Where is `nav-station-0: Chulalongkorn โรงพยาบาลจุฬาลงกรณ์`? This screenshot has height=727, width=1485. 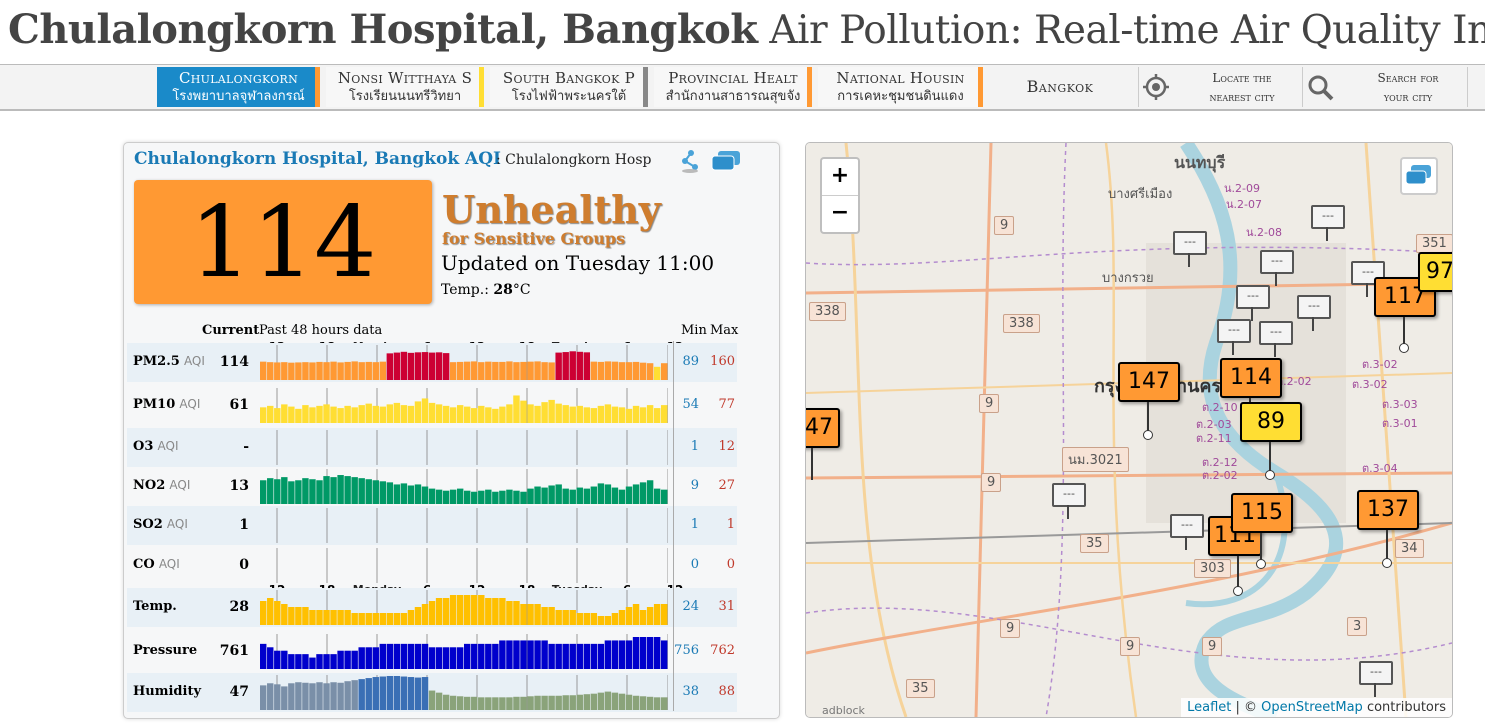 nav-station-0: Chulalongkorn โรงพยาบาลจุฬาลงกรณ์ is located at coordinates (238, 87).